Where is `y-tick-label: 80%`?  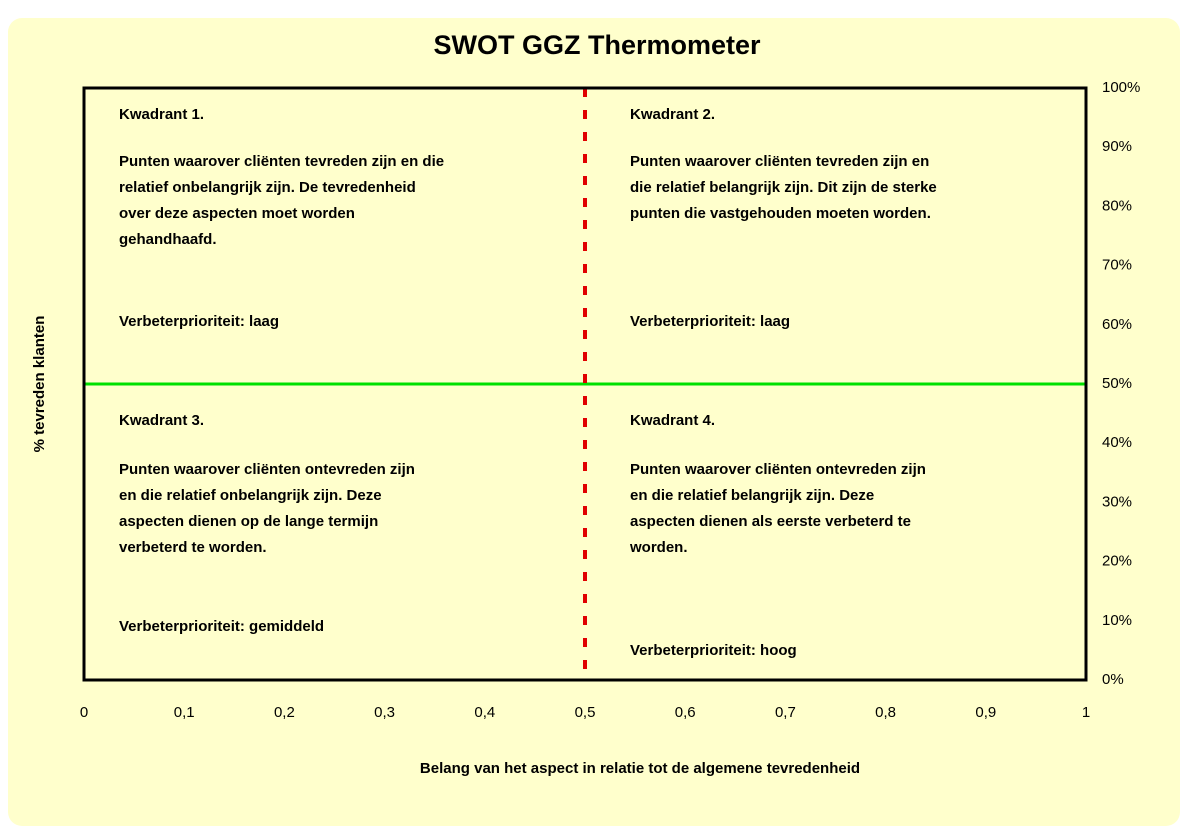 y-tick-label: 80% is located at coordinates (1117, 205).